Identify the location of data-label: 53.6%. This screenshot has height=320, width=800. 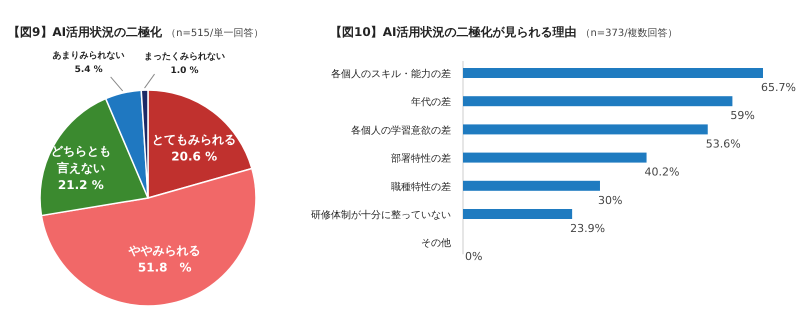
(723, 143).